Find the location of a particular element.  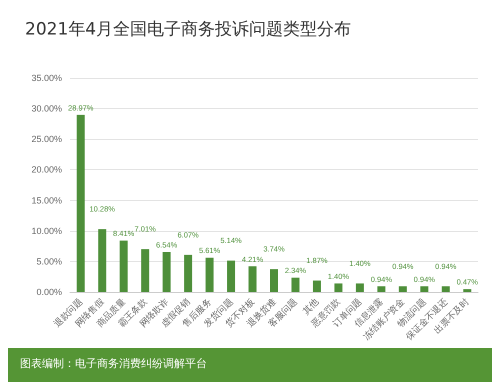

text: 图表编制：电子商务消费纠纷调解平台 is located at coordinates (113, 363).